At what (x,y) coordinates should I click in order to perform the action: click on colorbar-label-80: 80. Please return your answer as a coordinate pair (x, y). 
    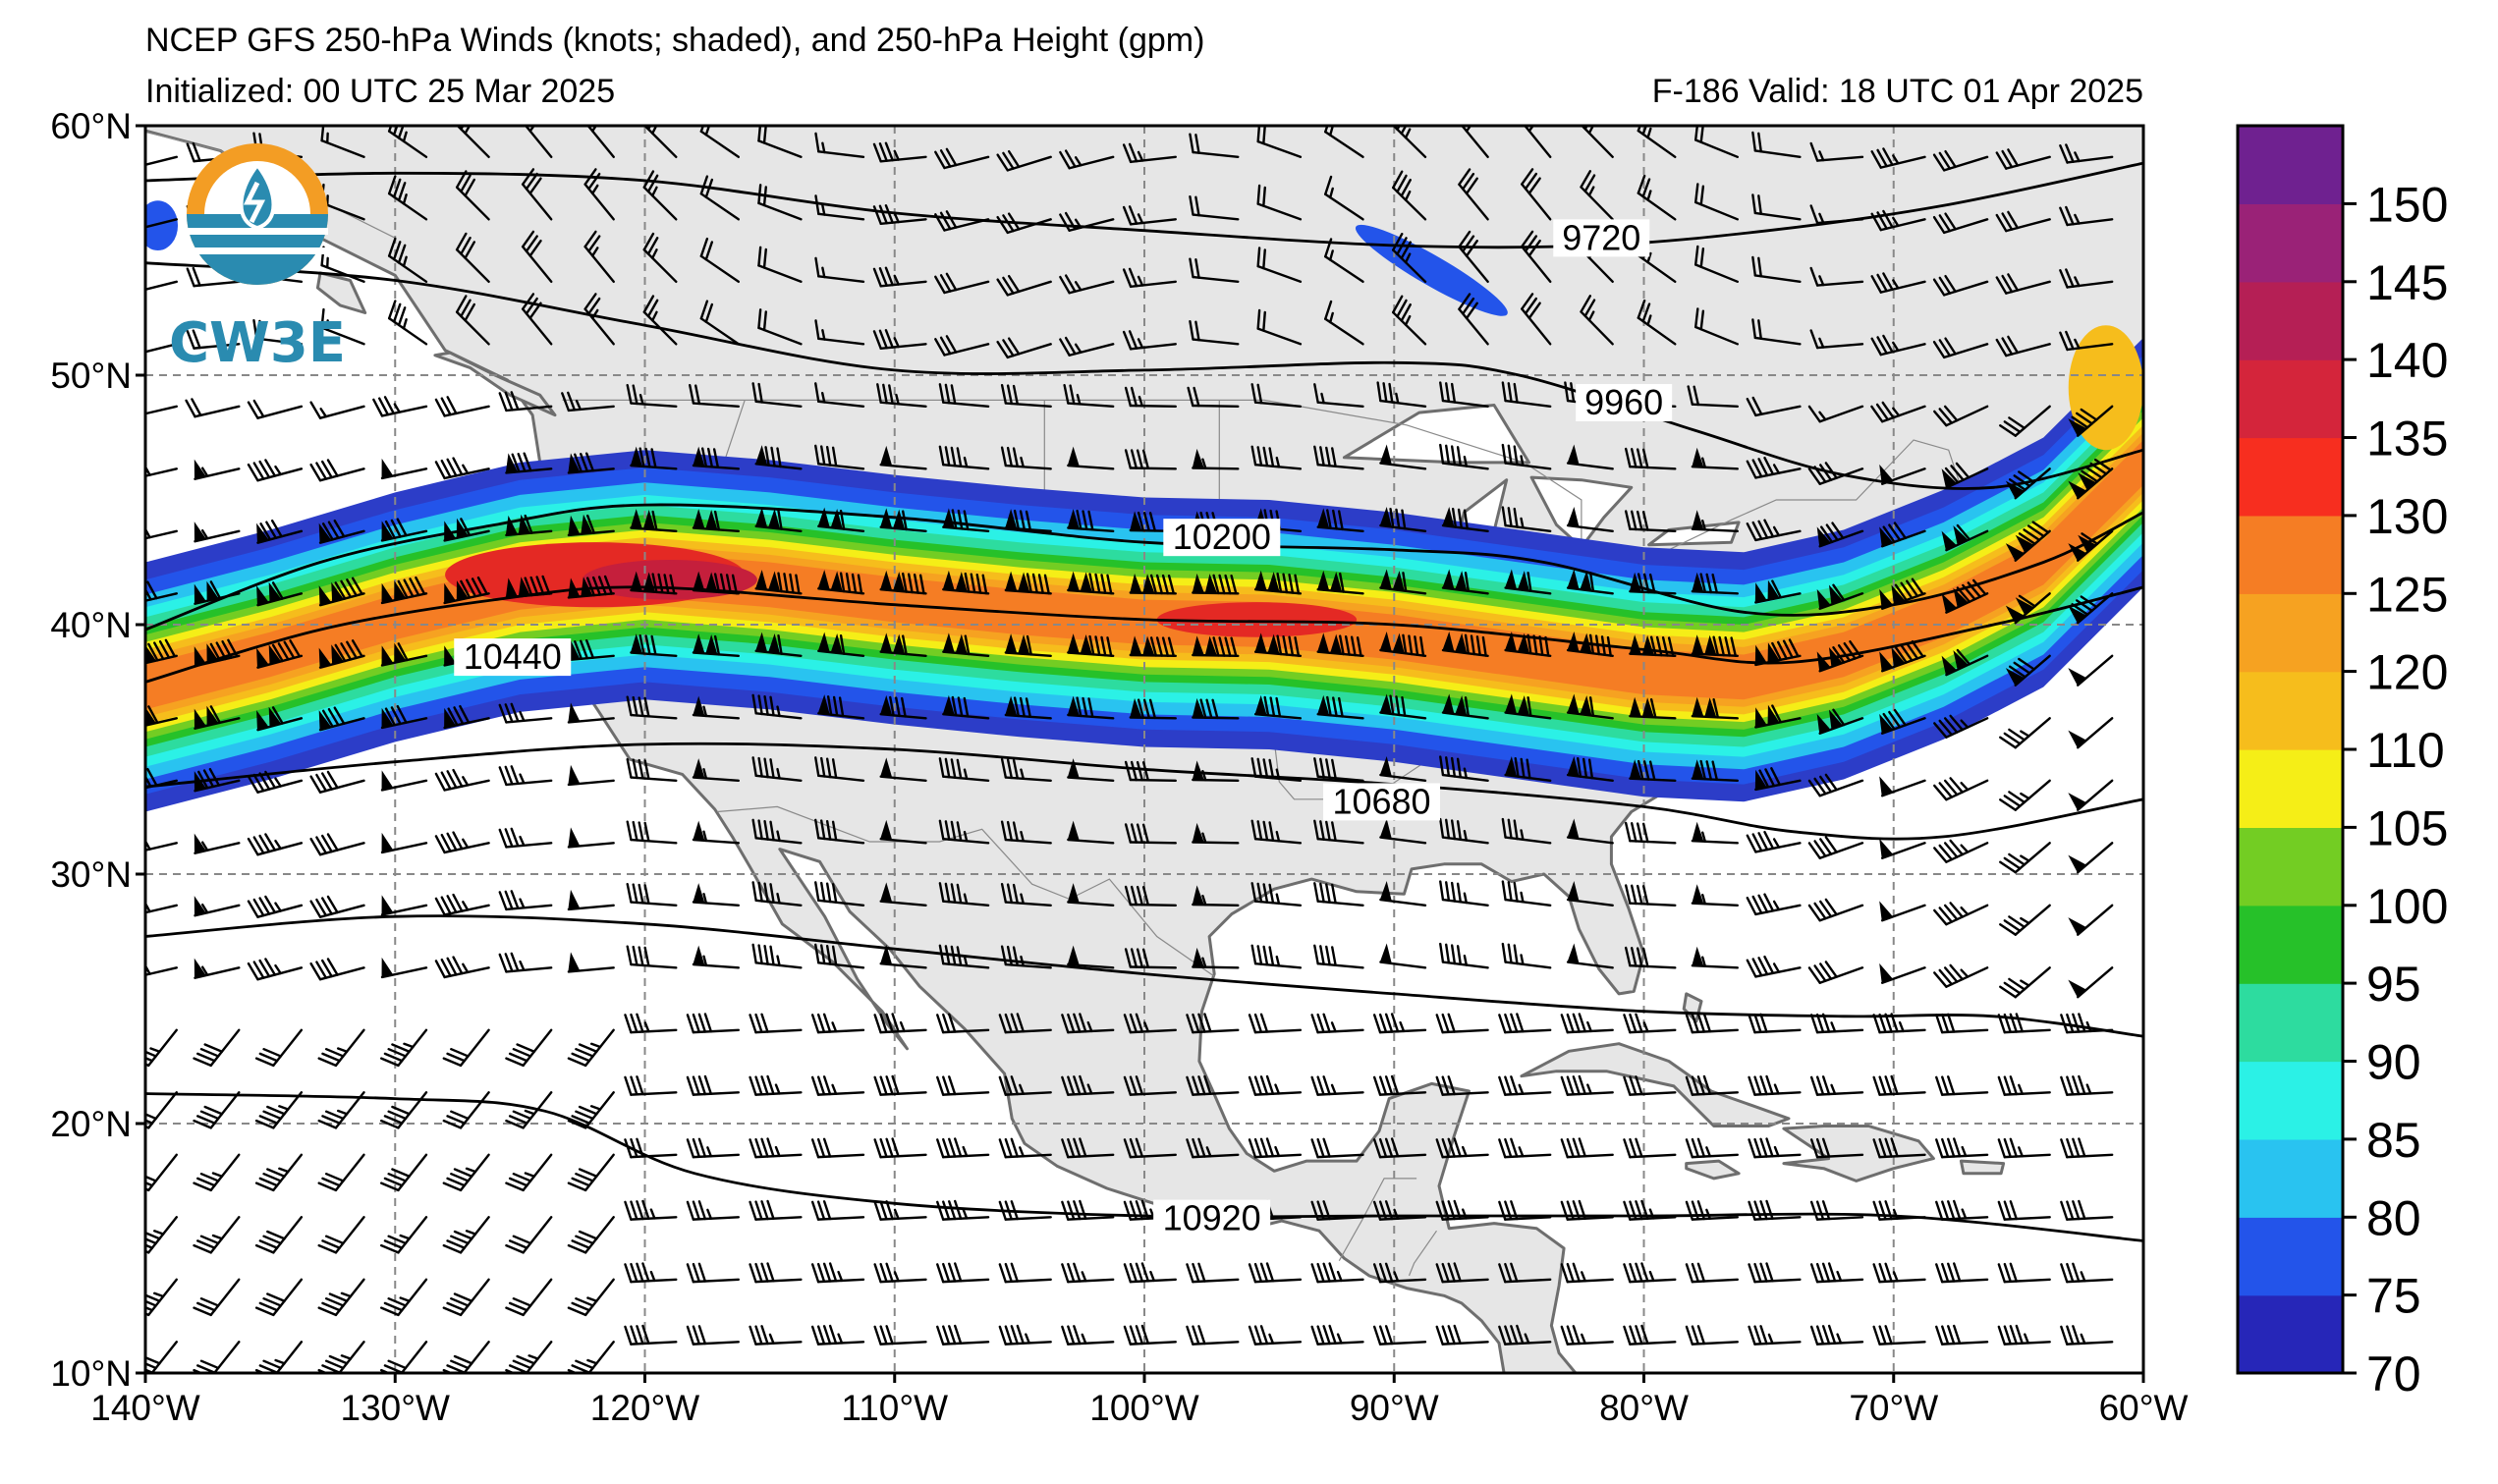
    Looking at the image, I should click on (2393, 1217).